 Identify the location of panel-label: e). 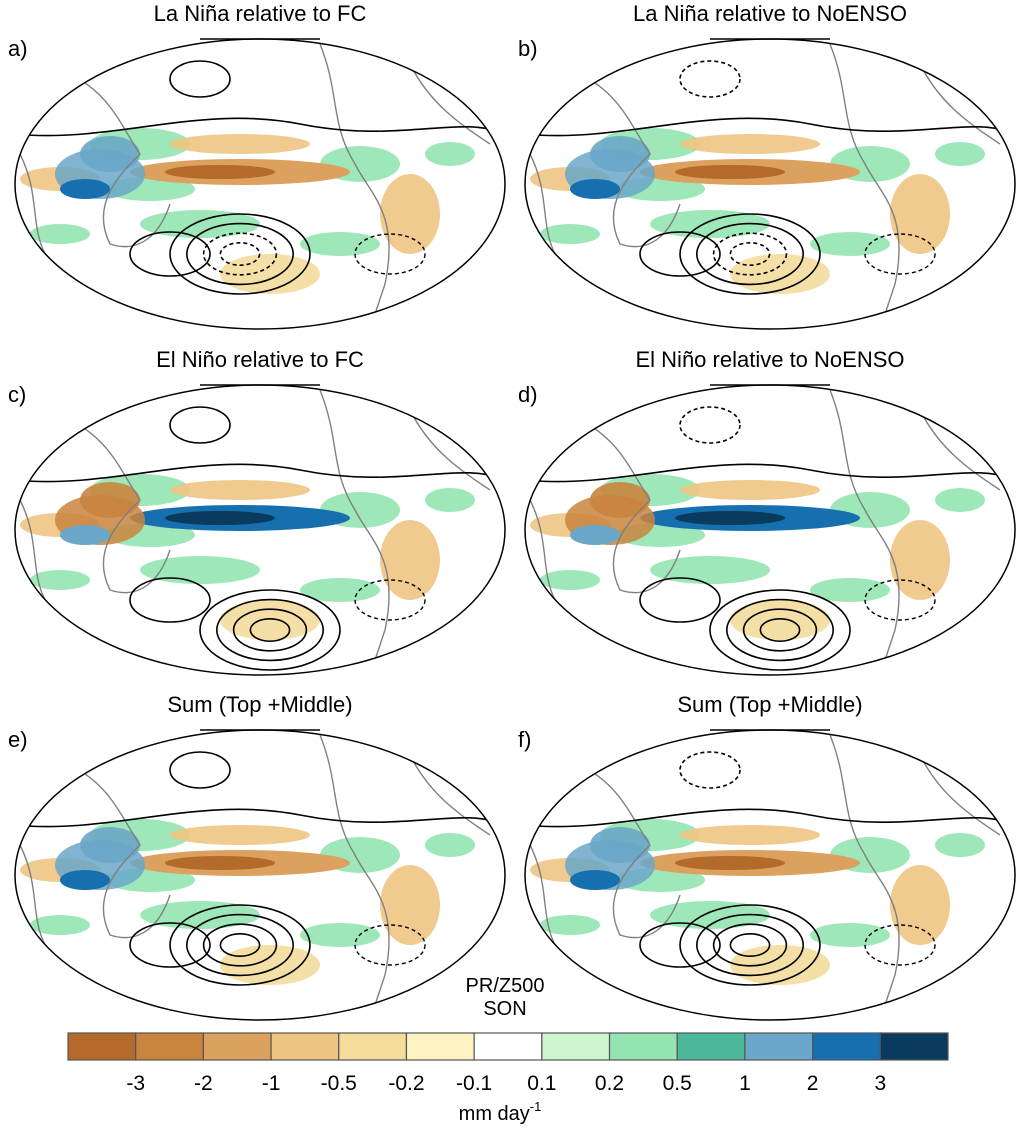
(18, 739).